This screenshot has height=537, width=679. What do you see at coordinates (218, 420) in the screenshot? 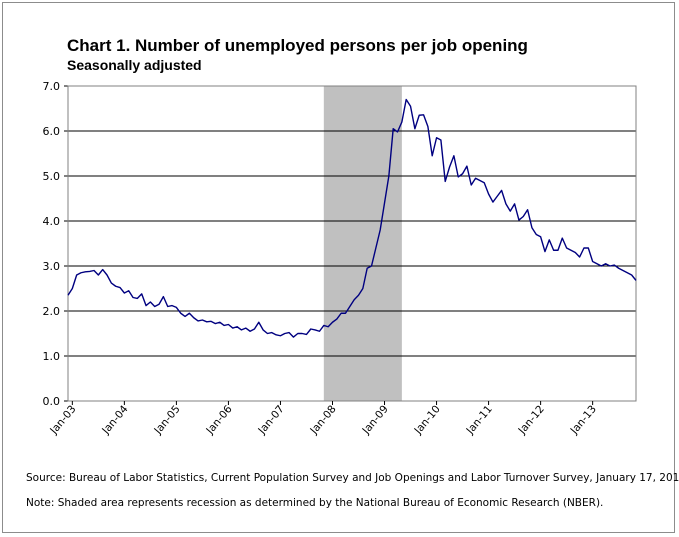
I see `x-tick-label: Jan-06` at bounding box center [218, 420].